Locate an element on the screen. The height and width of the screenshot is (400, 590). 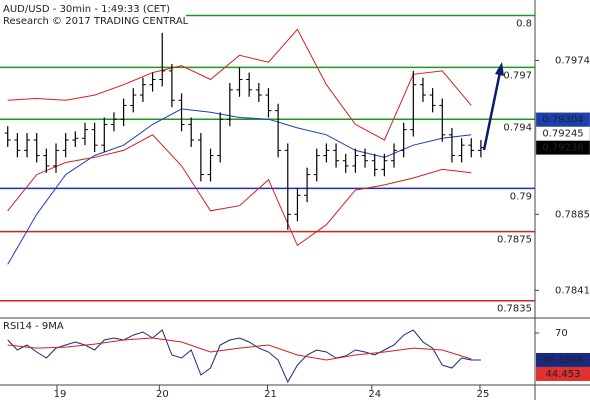
rsi-label: RSI14 - 9MA is located at coordinates (33, 326).